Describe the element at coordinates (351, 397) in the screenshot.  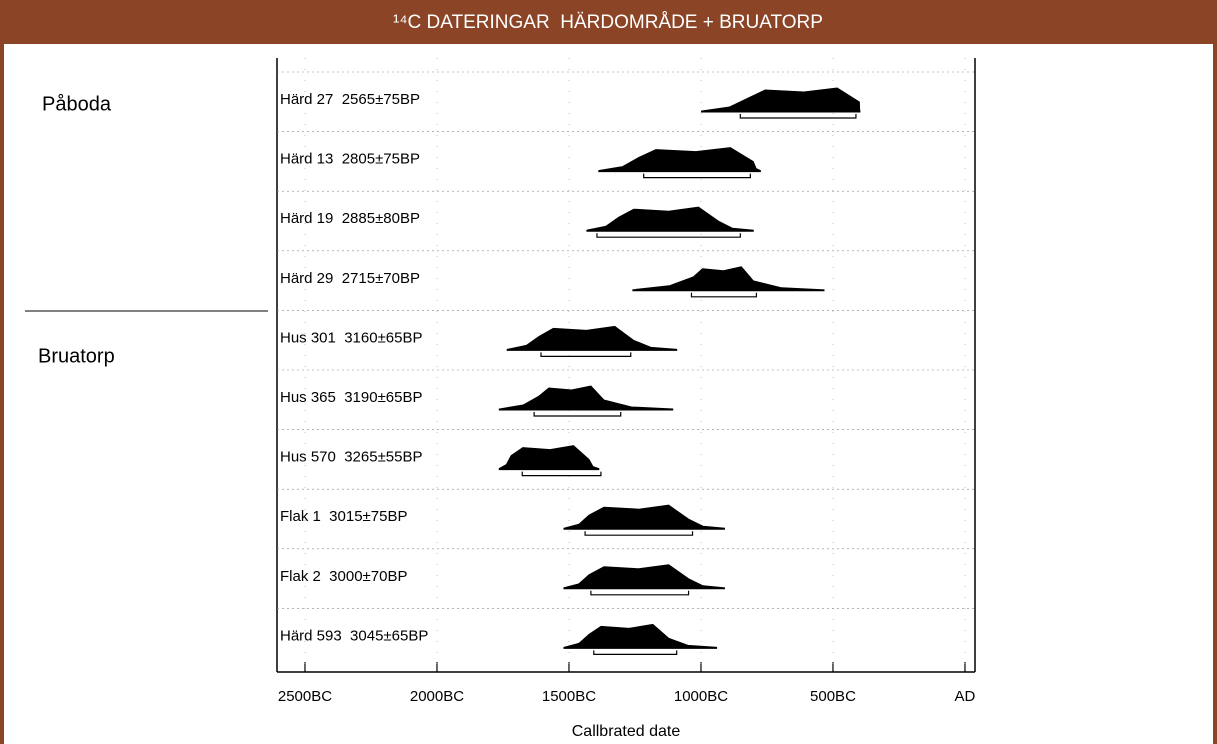
I see `sample-label: Hus 365 3190±65BP` at that location.